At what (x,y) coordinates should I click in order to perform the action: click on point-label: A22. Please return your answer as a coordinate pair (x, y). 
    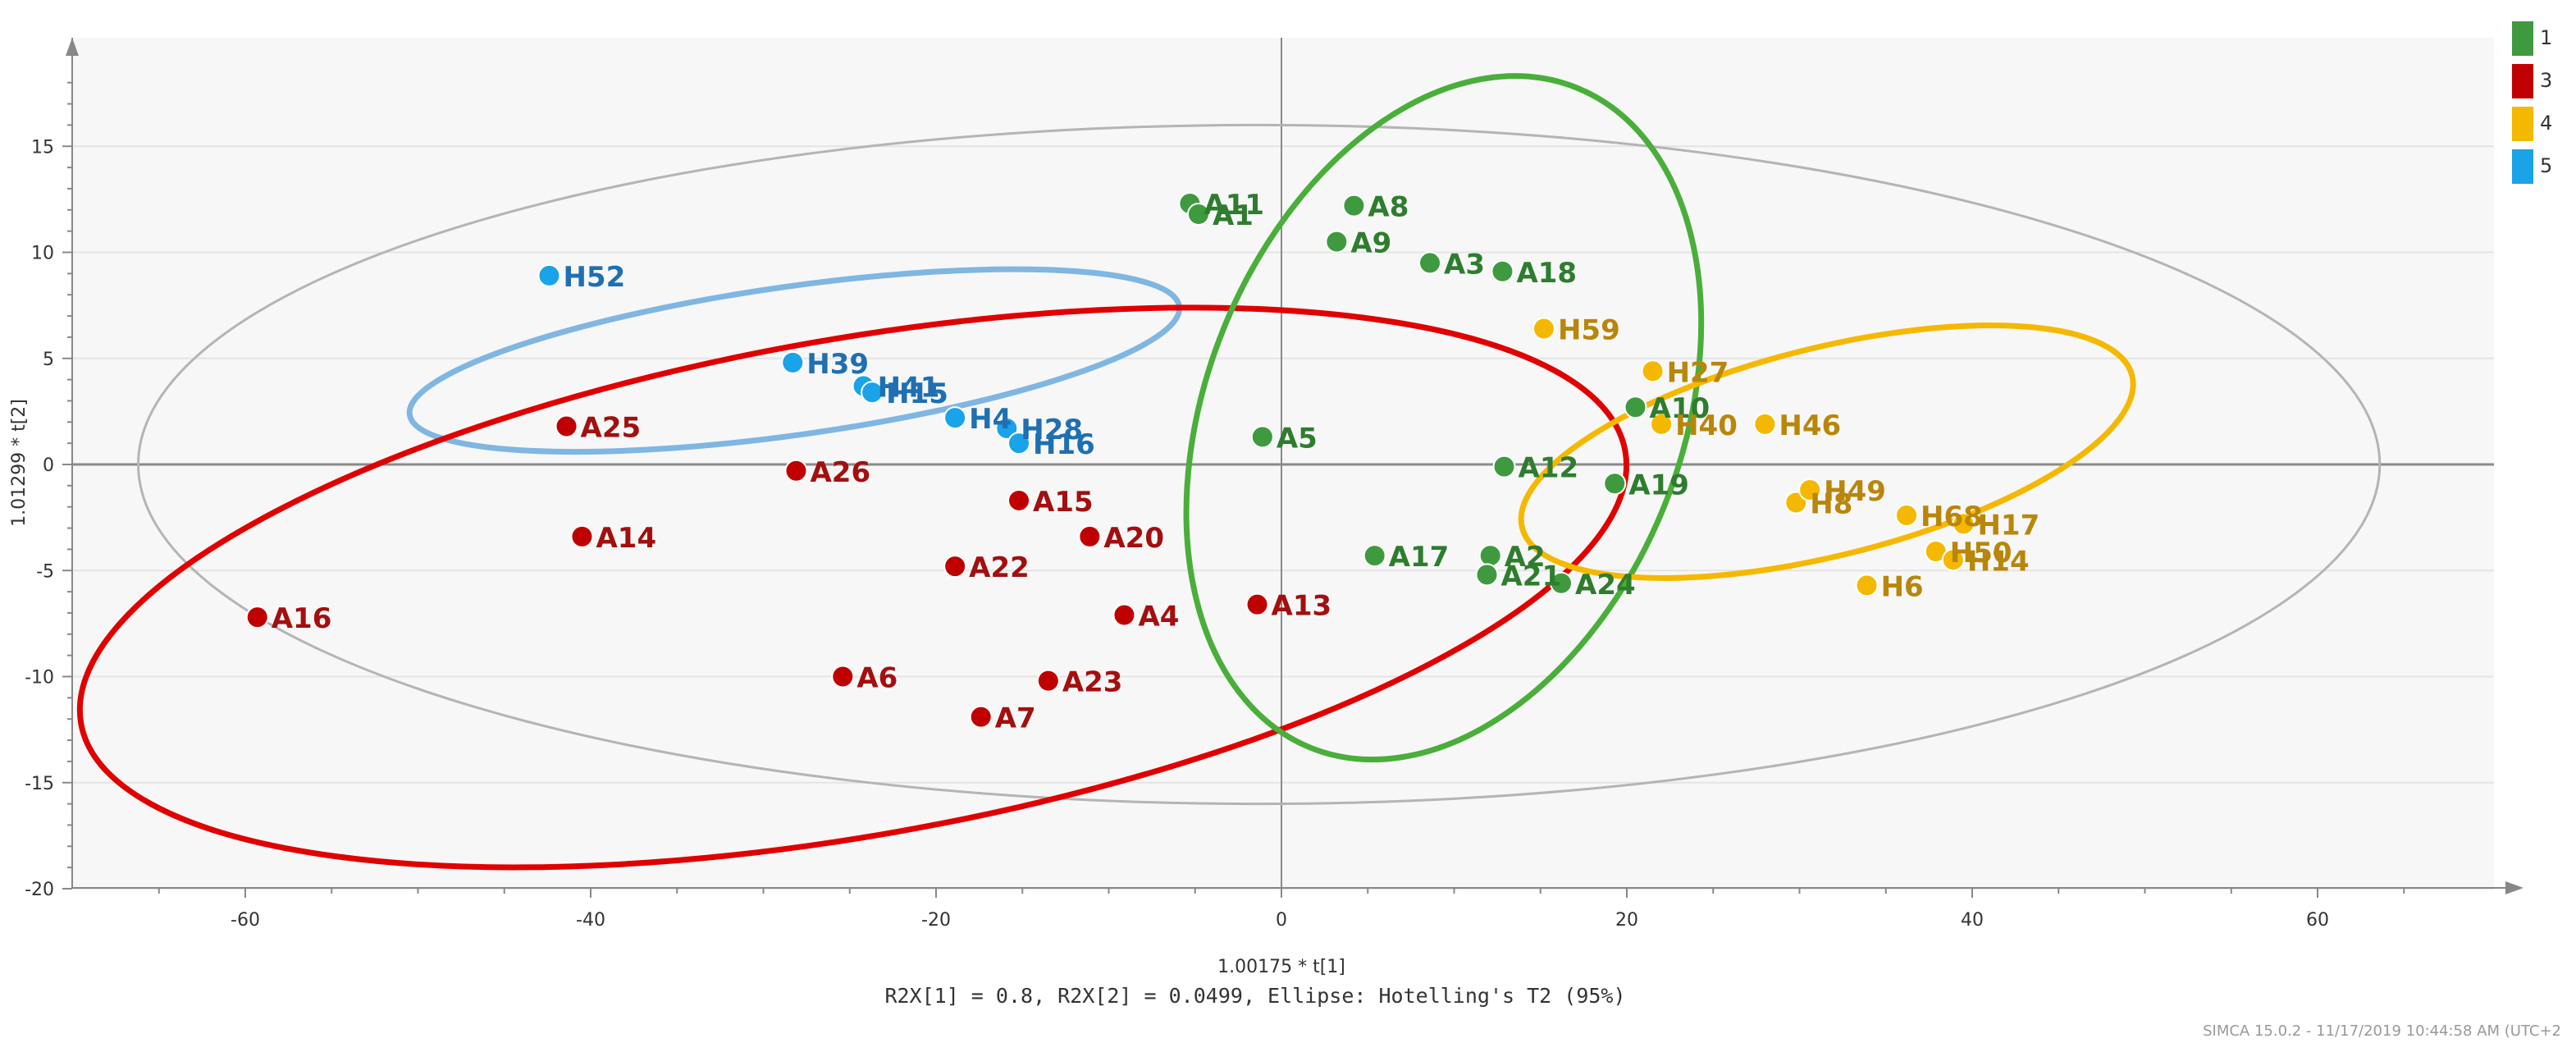
    Looking at the image, I should click on (1000, 567).